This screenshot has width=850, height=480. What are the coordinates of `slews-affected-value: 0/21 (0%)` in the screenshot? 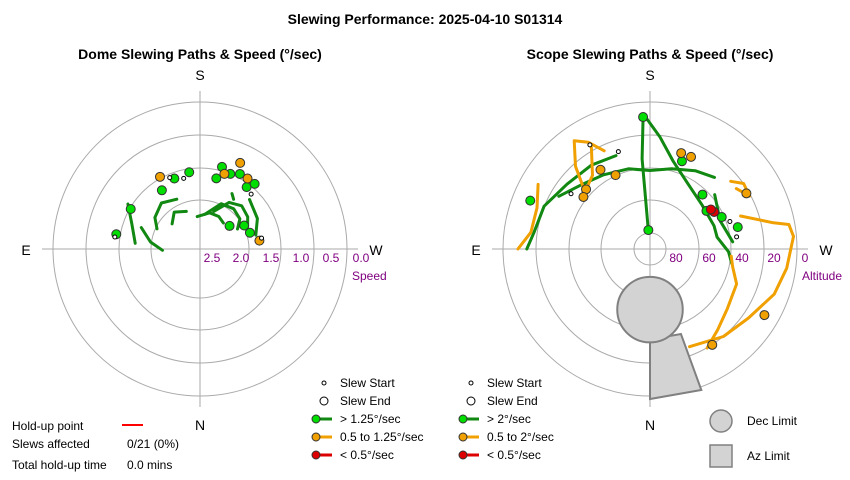 It's located at (153, 444).